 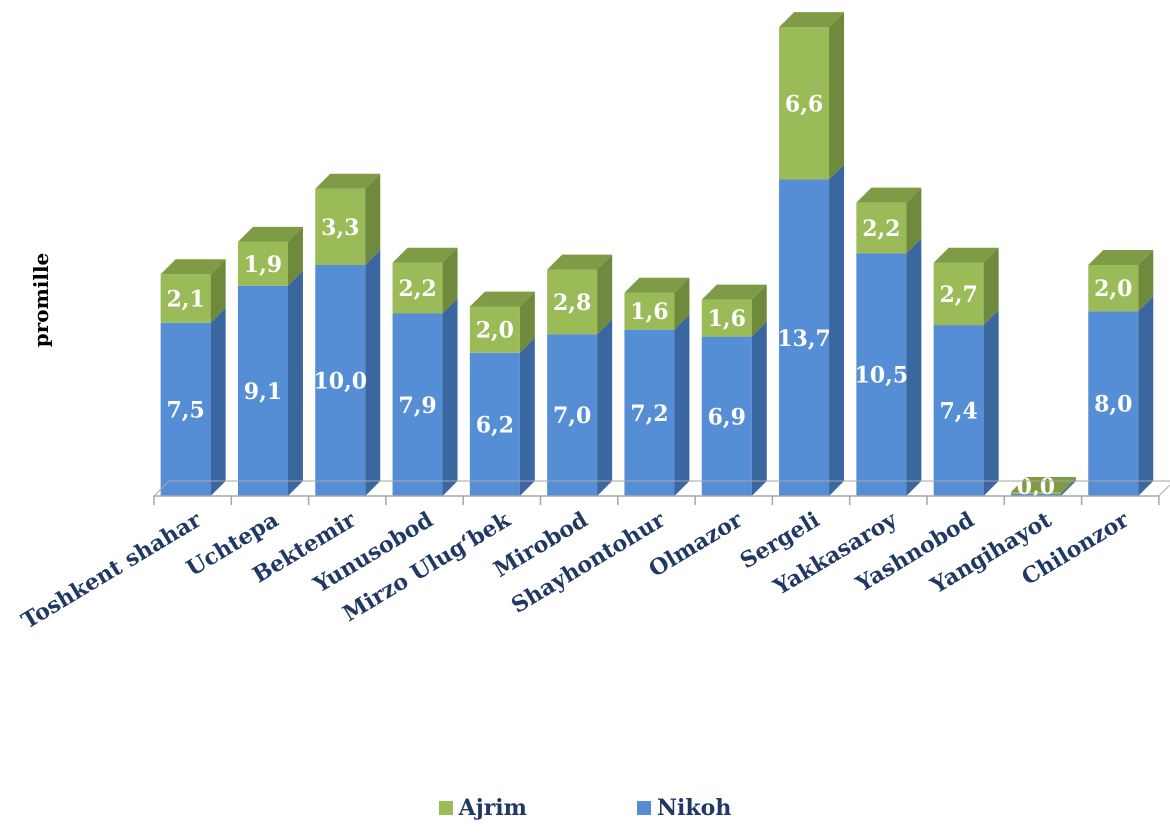 I want to click on bar-nikoh-chilonzor, so click(x=1121, y=396).